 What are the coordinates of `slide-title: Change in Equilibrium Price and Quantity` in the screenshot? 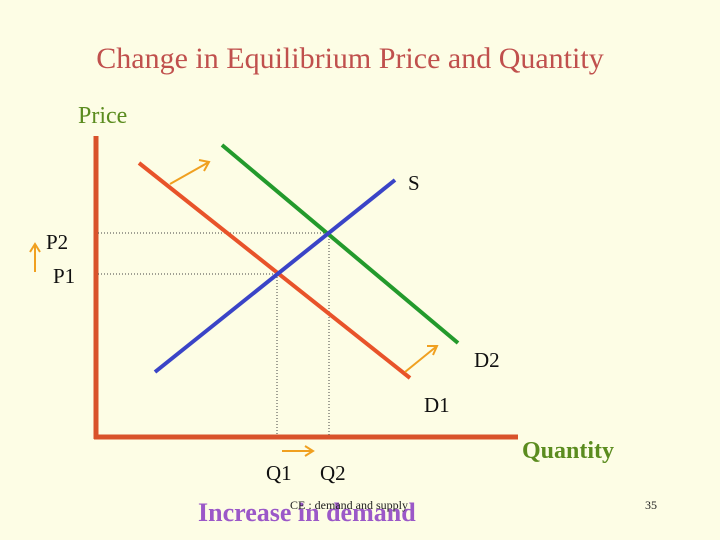 It's located at (350, 58).